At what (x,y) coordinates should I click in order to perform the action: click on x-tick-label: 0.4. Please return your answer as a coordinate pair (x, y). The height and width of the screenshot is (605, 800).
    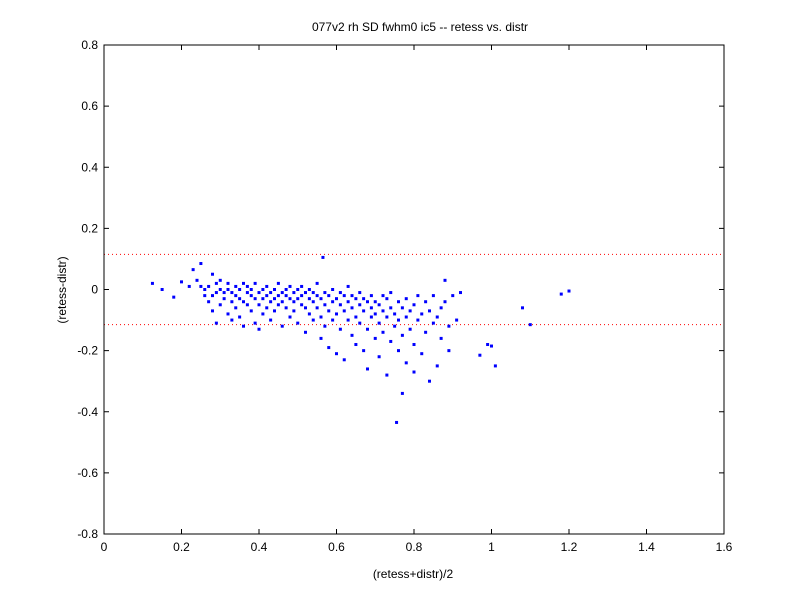
    Looking at the image, I should click on (259, 547).